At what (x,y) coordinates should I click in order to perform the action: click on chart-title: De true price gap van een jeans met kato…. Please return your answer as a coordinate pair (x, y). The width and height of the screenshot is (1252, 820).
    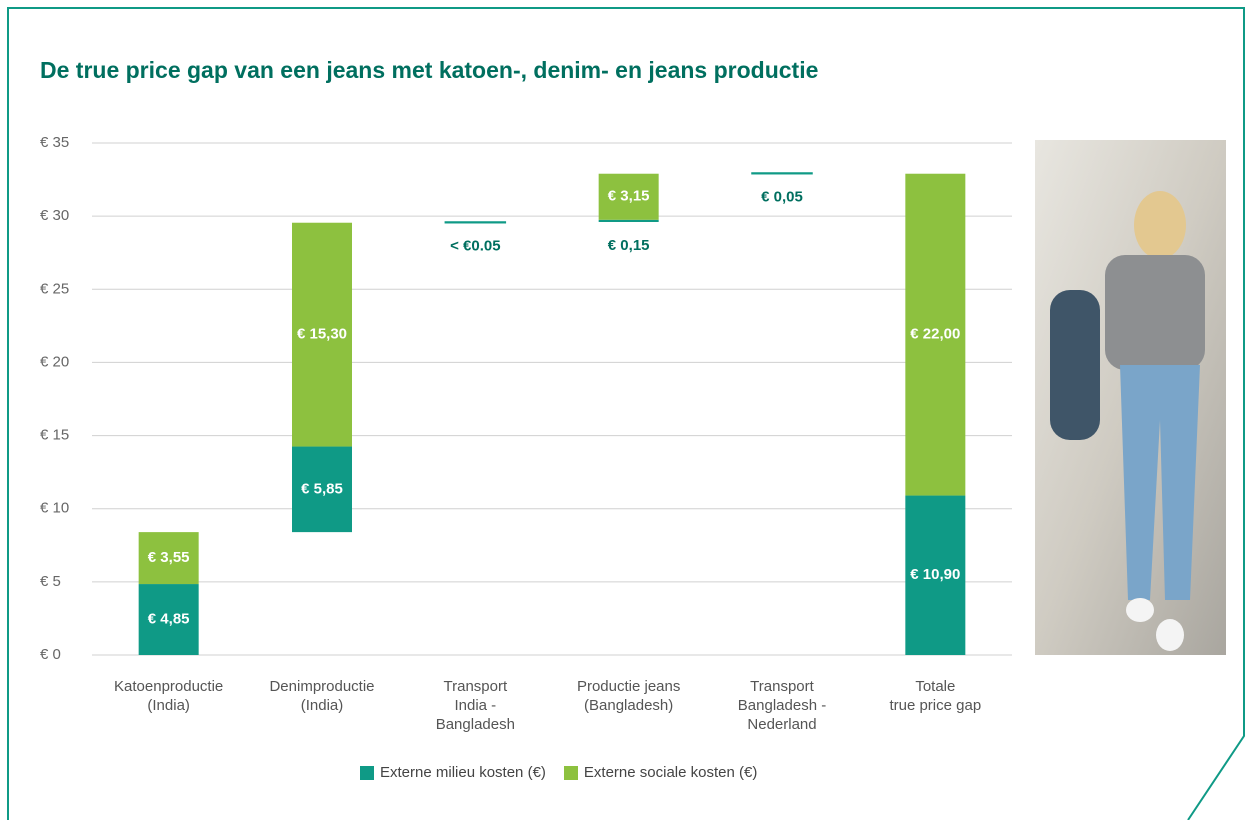
    Looking at the image, I should click on (429, 70).